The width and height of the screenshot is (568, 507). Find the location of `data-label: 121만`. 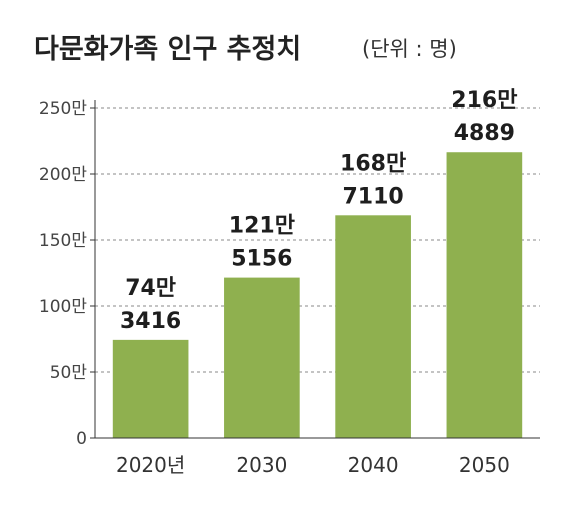

data-label: 121만 is located at coordinates (262, 226).